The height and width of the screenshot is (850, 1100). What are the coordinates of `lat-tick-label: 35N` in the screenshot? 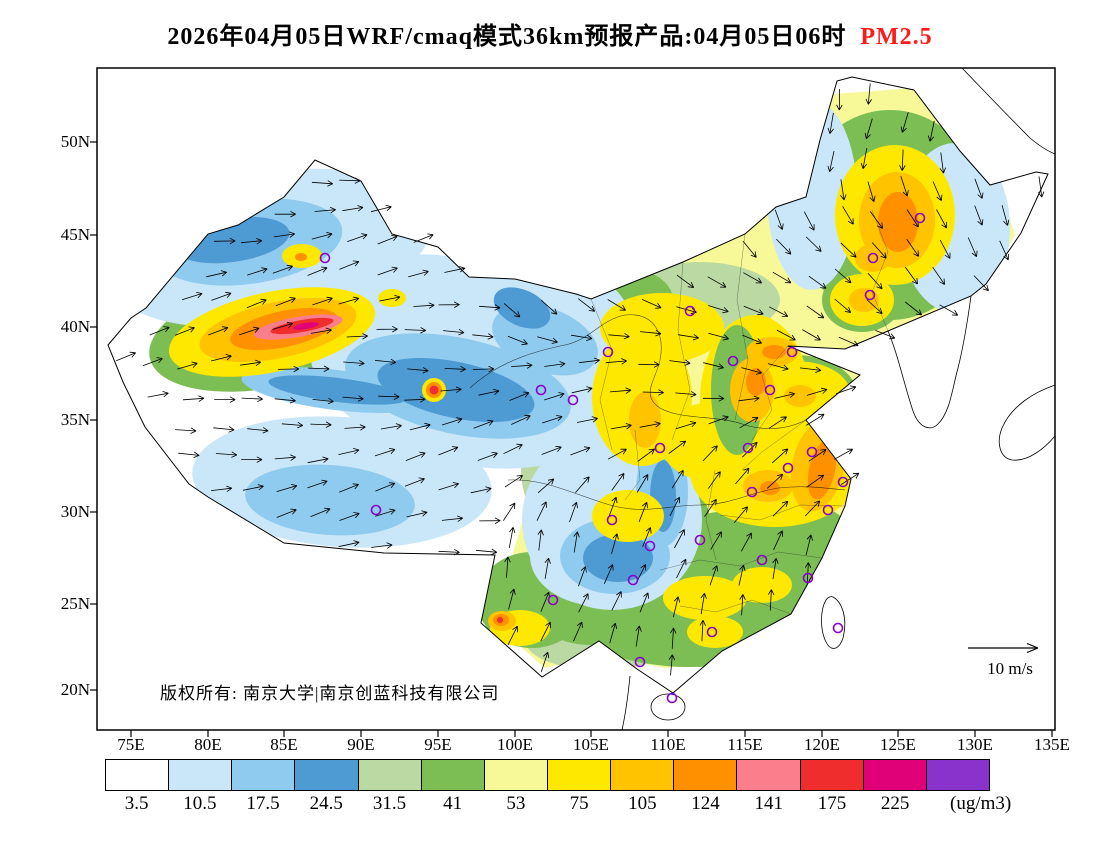 It's located at (75, 419).